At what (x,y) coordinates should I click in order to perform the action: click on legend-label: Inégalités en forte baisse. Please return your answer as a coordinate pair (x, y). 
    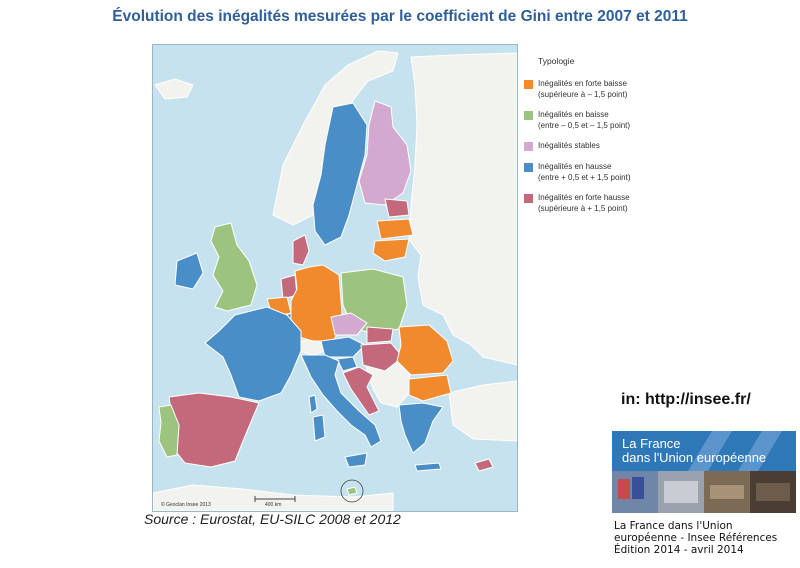
    Looking at the image, I should click on (582, 83).